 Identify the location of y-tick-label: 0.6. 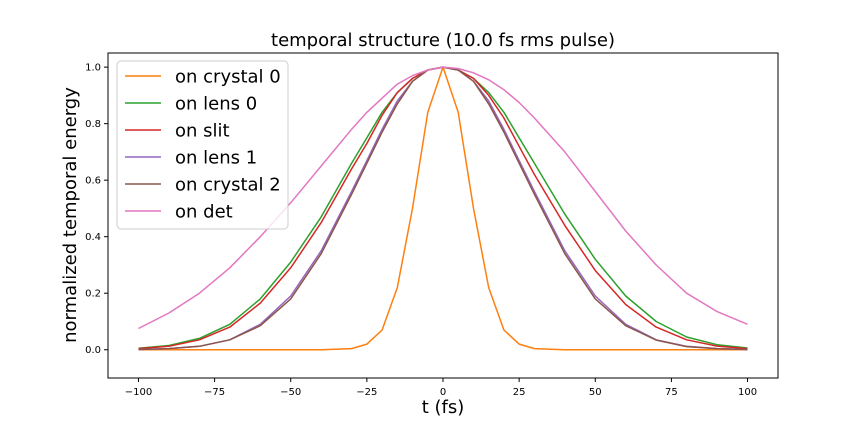
(93, 181).